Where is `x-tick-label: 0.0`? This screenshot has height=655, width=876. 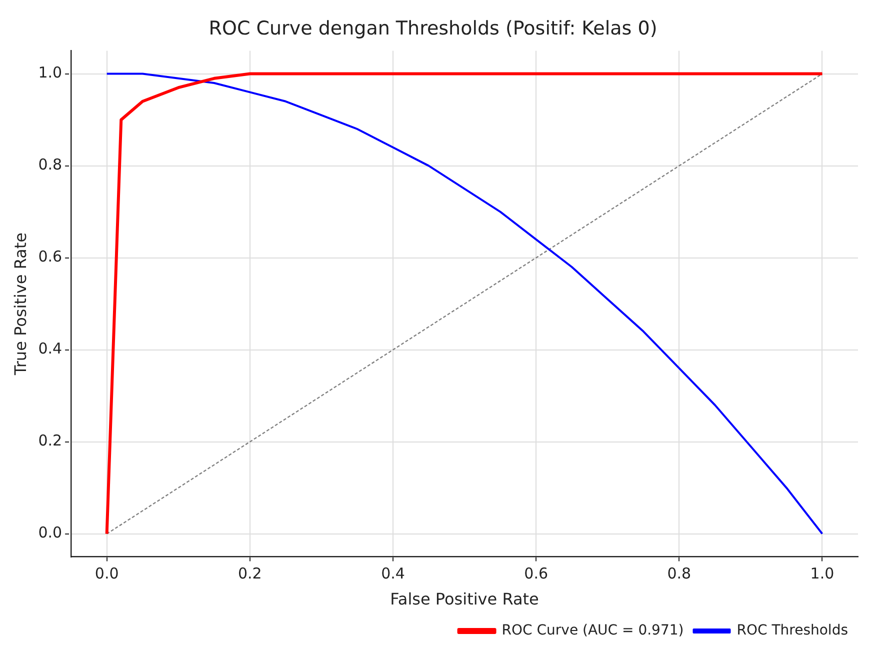
x-tick-label: 0.0 is located at coordinates (106, 573).